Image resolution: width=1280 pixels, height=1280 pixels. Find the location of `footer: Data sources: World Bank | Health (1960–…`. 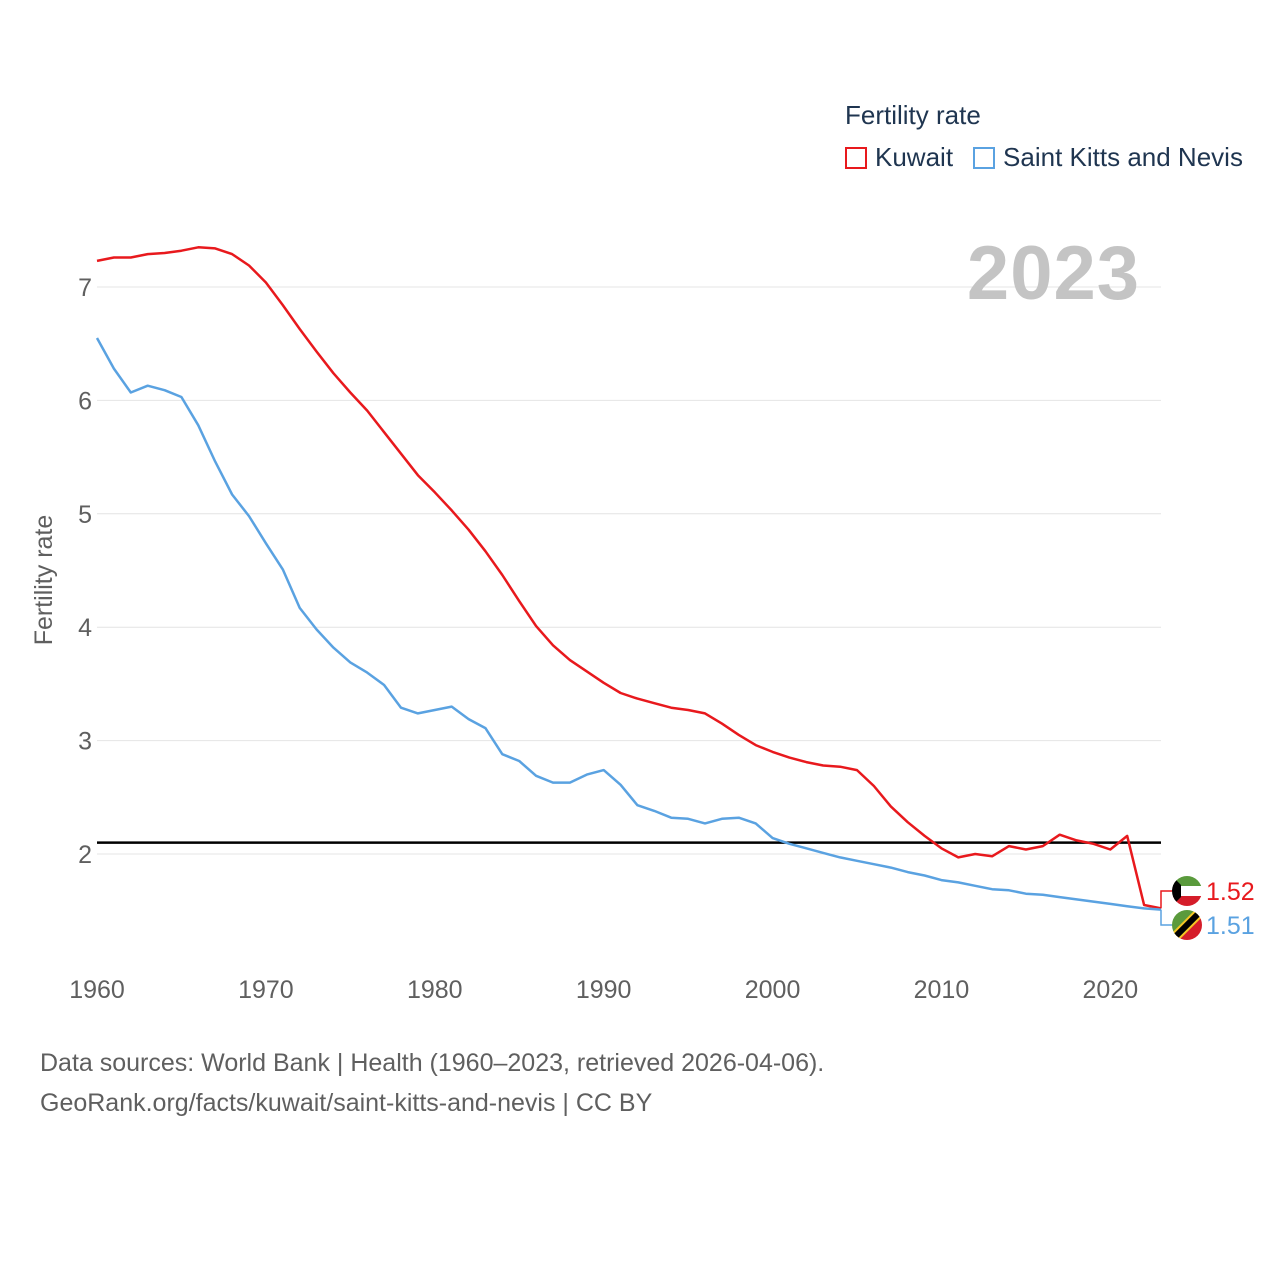

footer: Data sources: World Bank | Health (1960–… is located at coordinates (432, 1083).